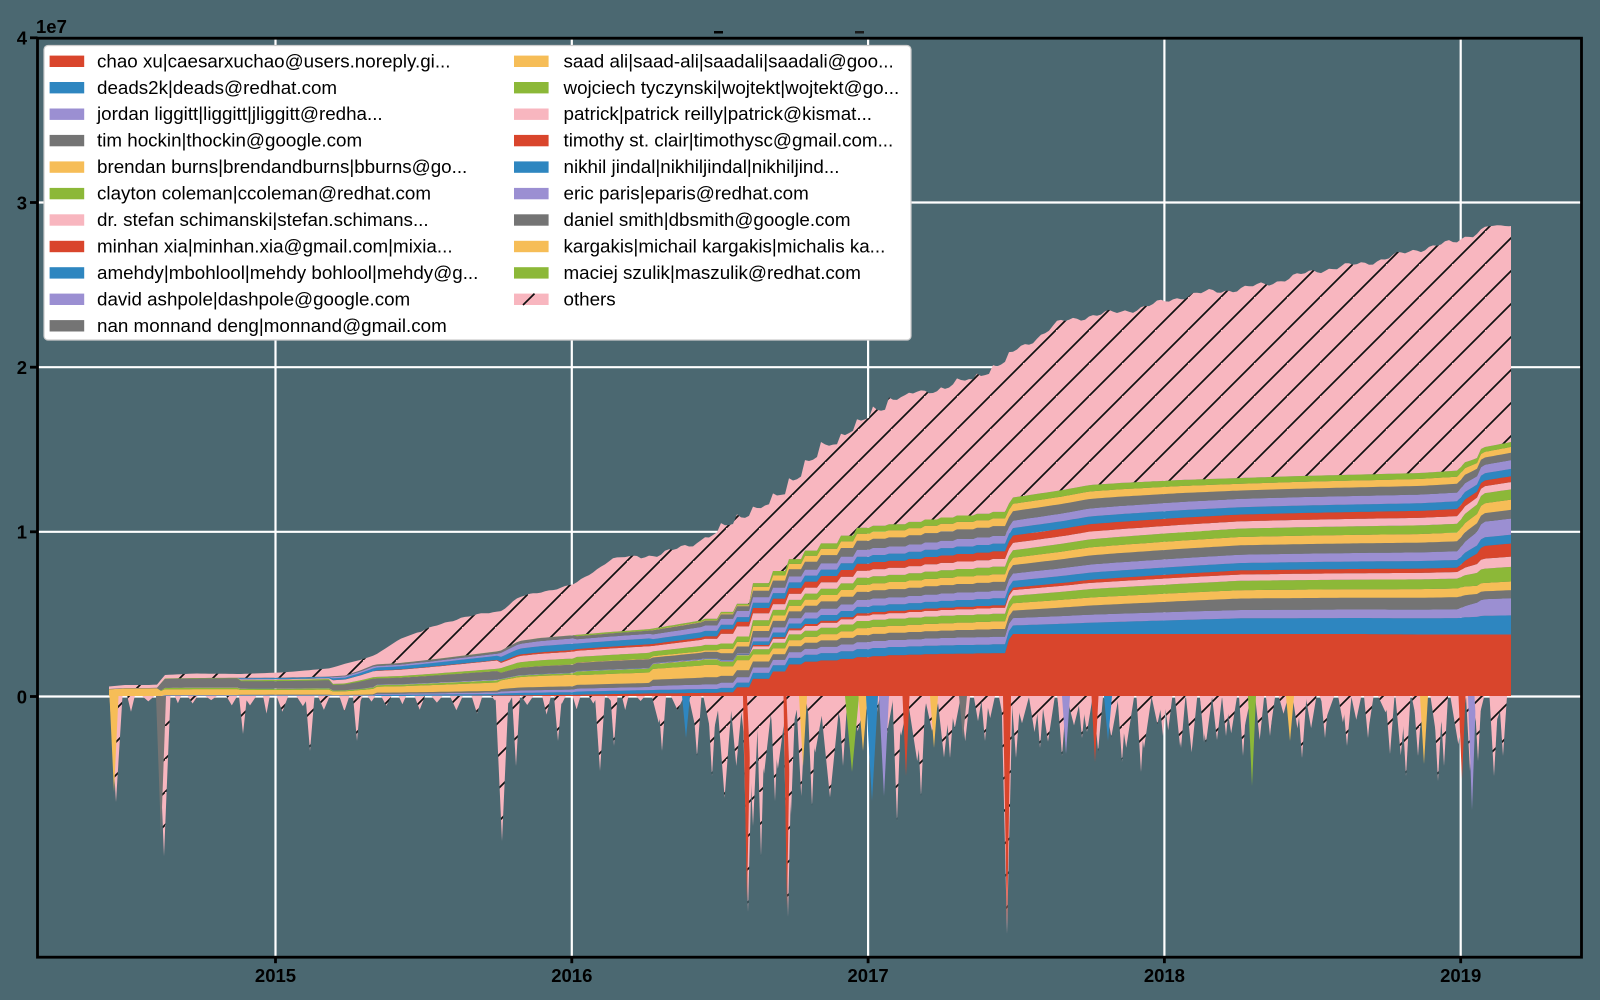 Image resolution: width=1600 pixels, height=1000 pixels. I want to click on svg-text: 2016, so click(571, 975).